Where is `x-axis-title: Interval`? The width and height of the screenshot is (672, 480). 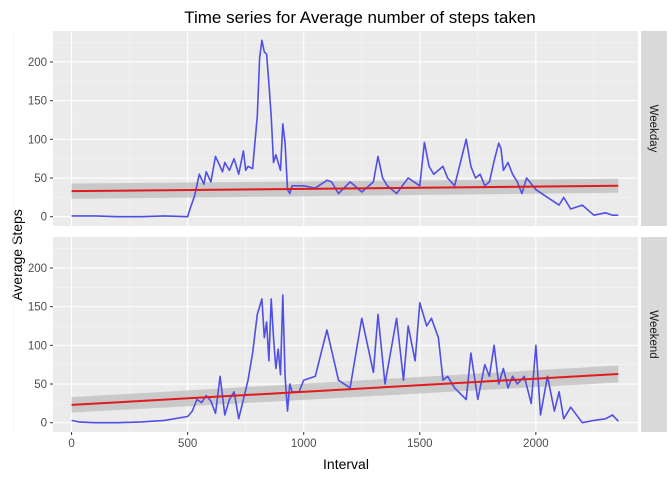 x-axis-title: Interval is located at coordinates (346, 464).